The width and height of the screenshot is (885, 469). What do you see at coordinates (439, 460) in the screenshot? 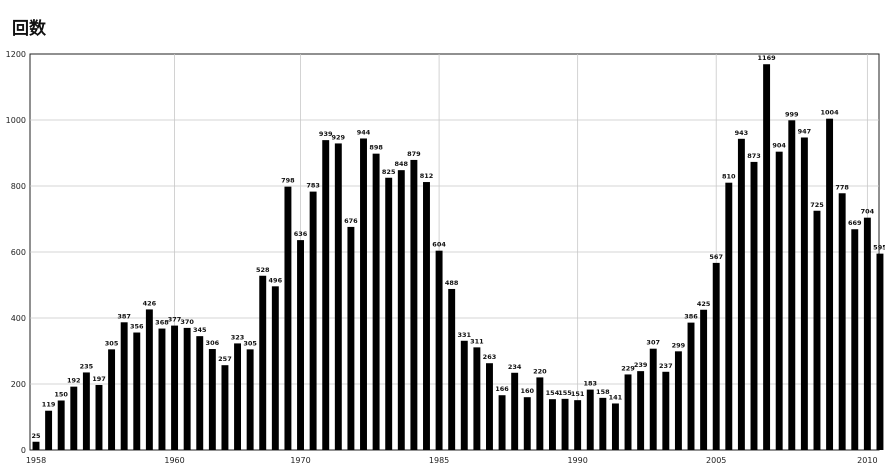
I see `x-tick-label: 1985` at bounding box center [439, 460].